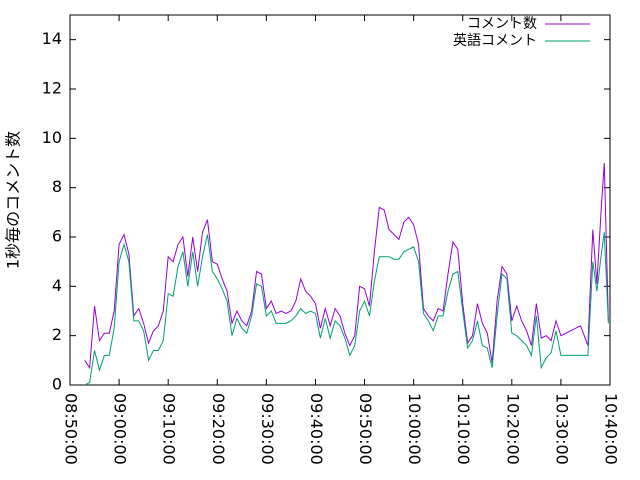 This screenshot has height=480, width=640. What do you see at coordinates (495, 40) in the screenshot?
I see `legend-label: 英語コメント` at bounding box center [495, 40].